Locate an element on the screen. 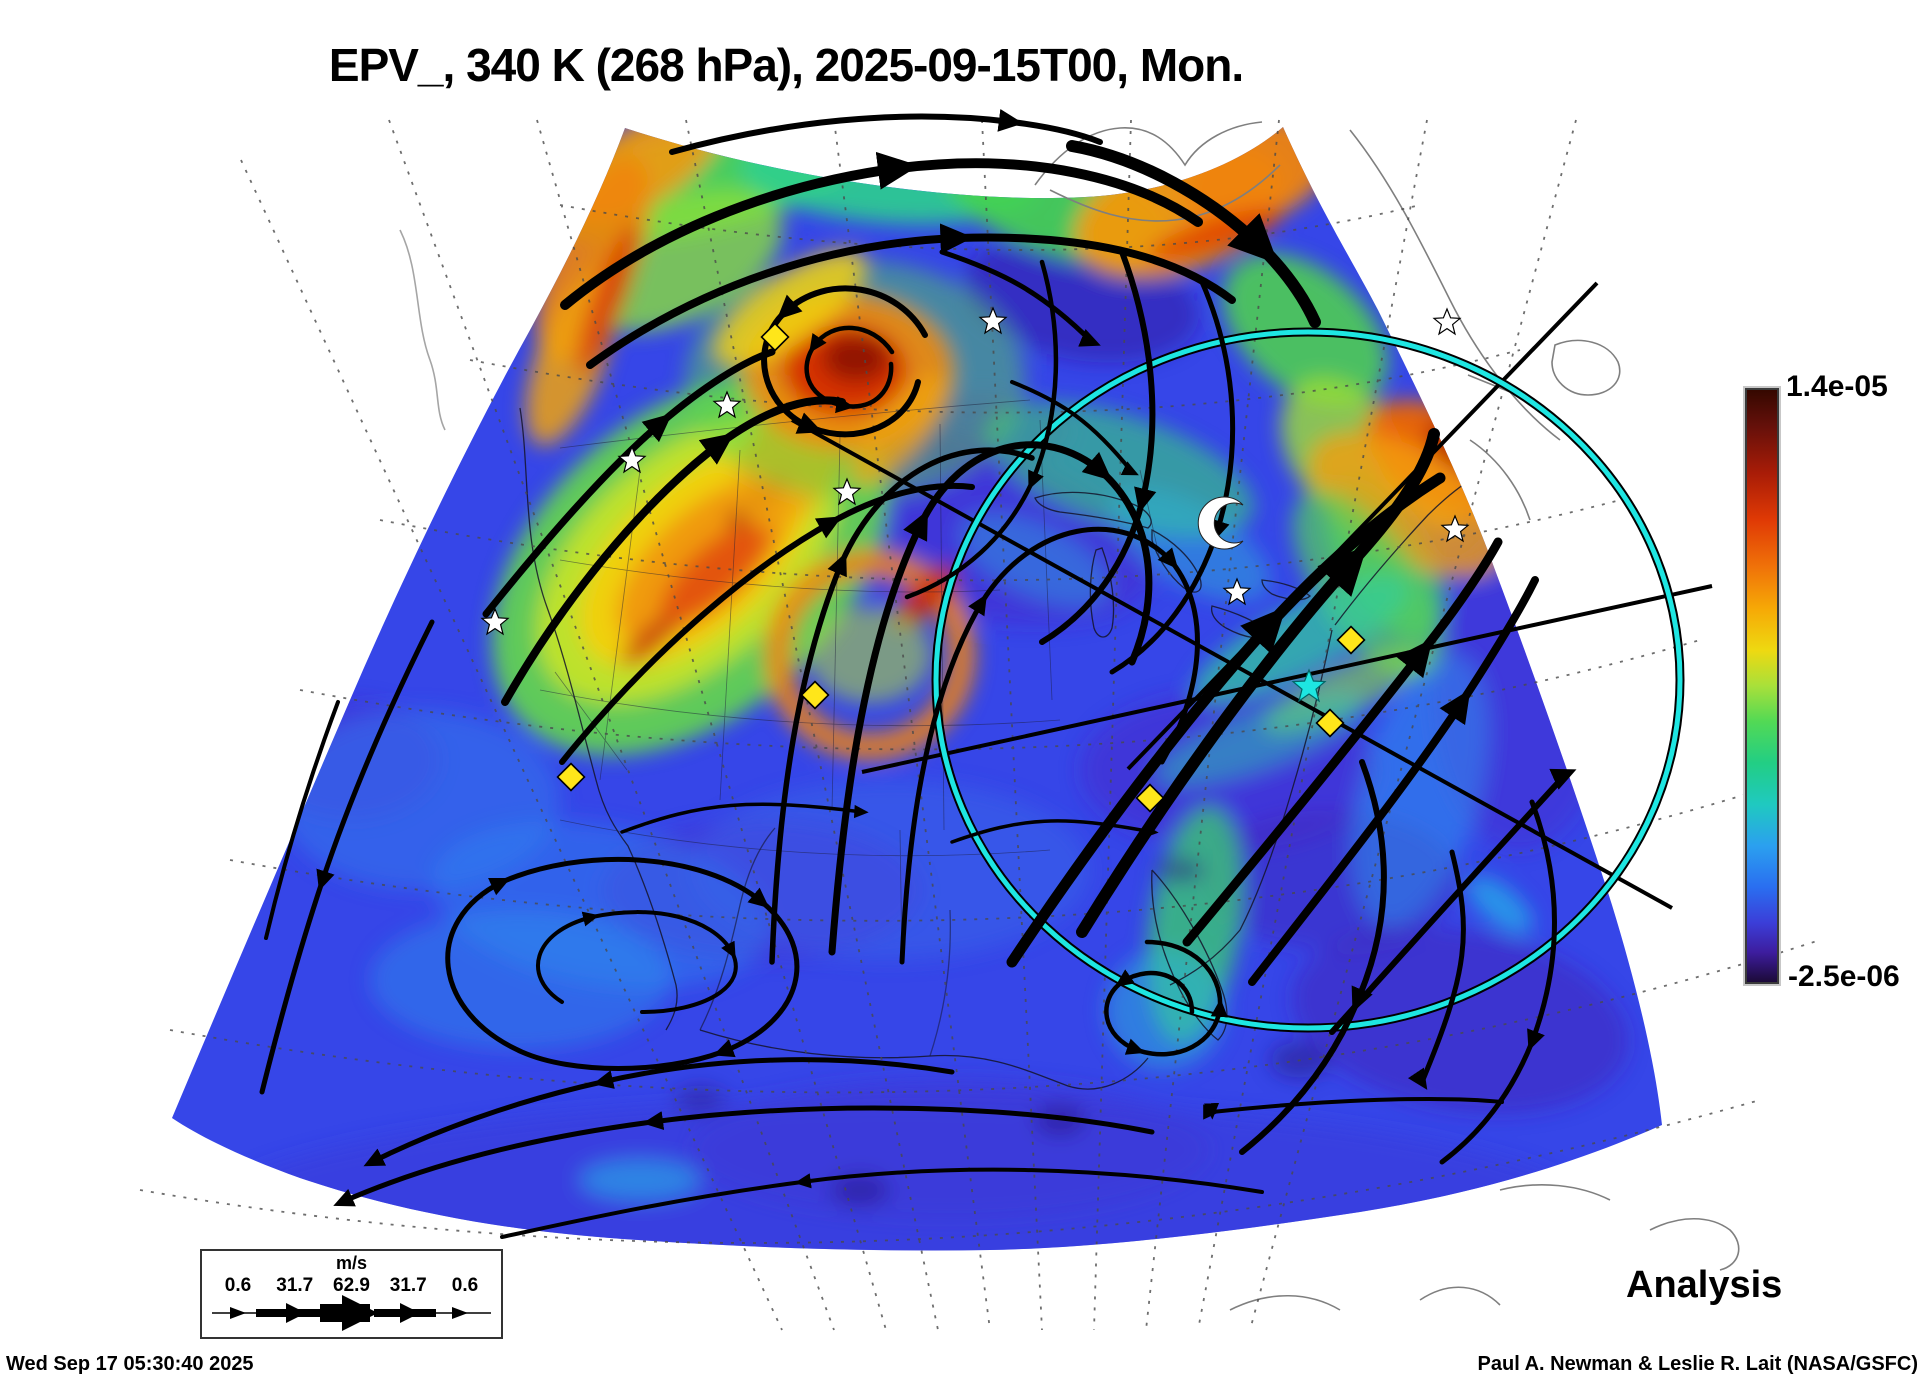 Image resolution: width=1926 pixels, height=1394 pixels. crescent-marker is located at coordinates (1220, 523).